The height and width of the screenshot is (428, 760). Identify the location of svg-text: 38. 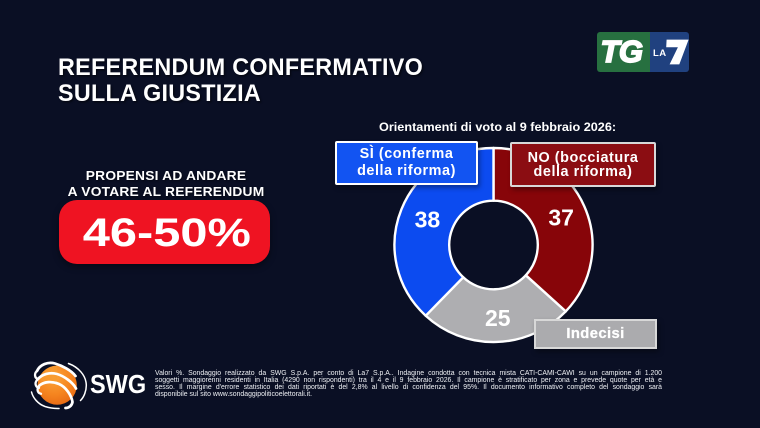
(428, 219).